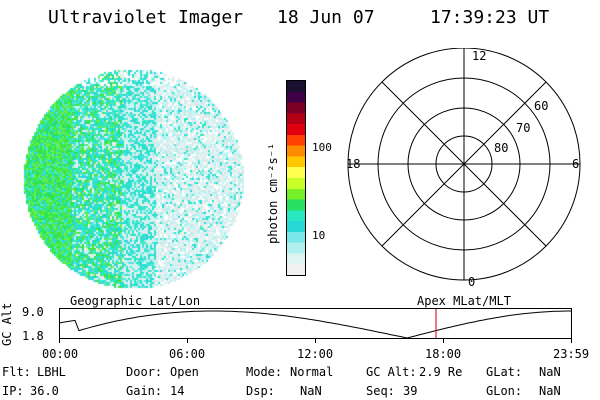 This screenshot has height=400, width=600. I want to click on mode-label: Mode:, so click(264, 372).